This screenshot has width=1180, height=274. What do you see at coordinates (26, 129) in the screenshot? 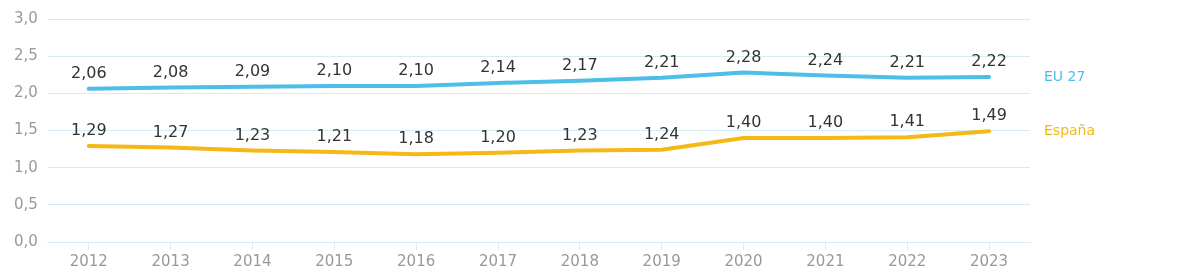
I see `y-tick-label: 1,5` at bounding box center [26, 129].